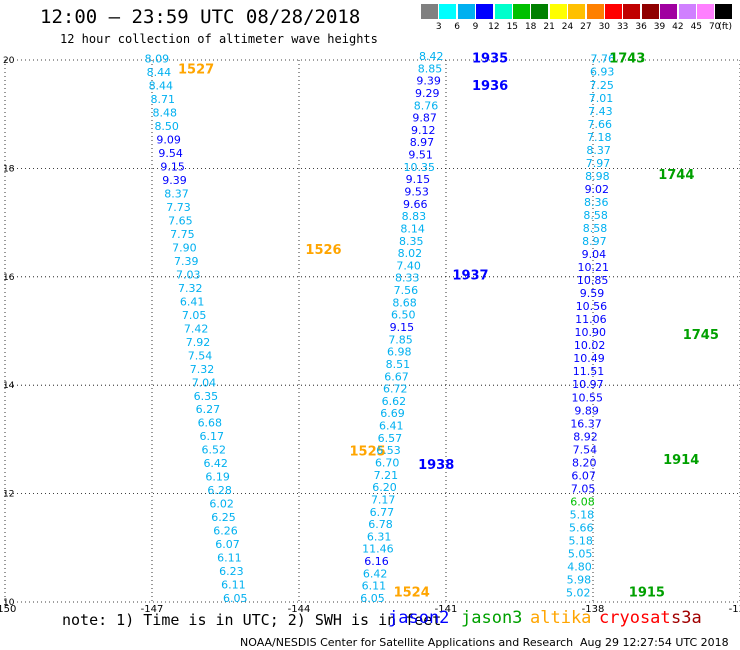 This screenshot has width=740, height=650. I want to click on y-tick-label: 20, so click(9, 61).